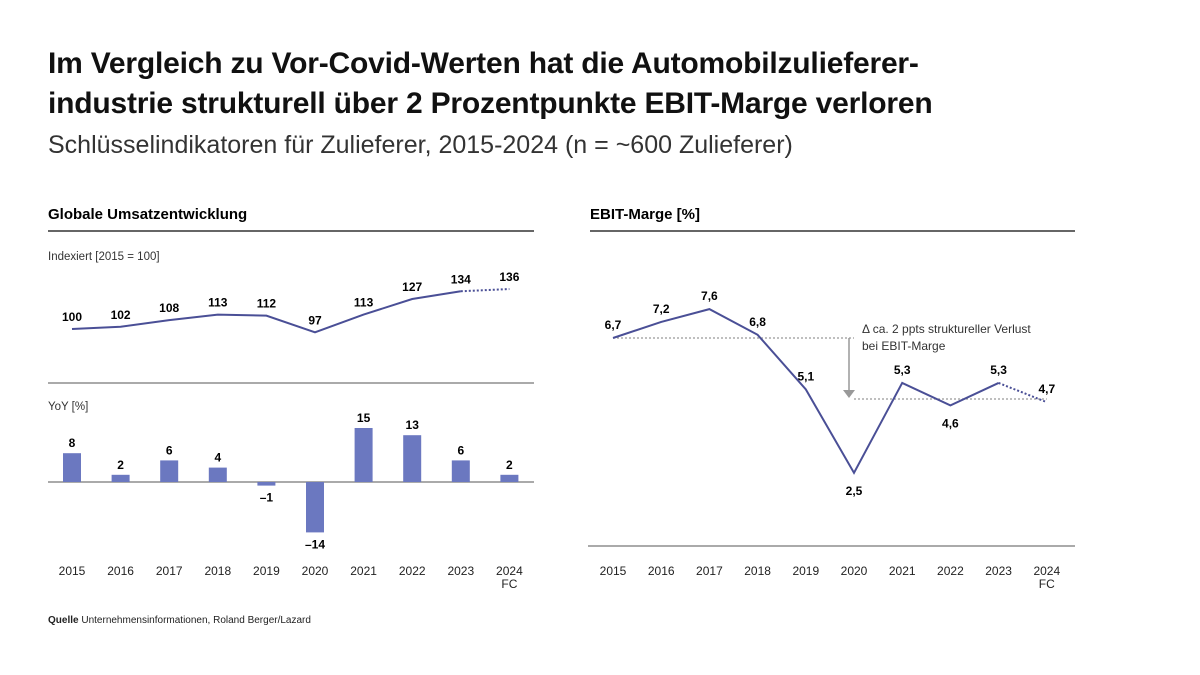 Image resolution: width=1200 pixels, height=675 pixels. I want to click on ebit-x-tick: 2023, so click(998, 571).